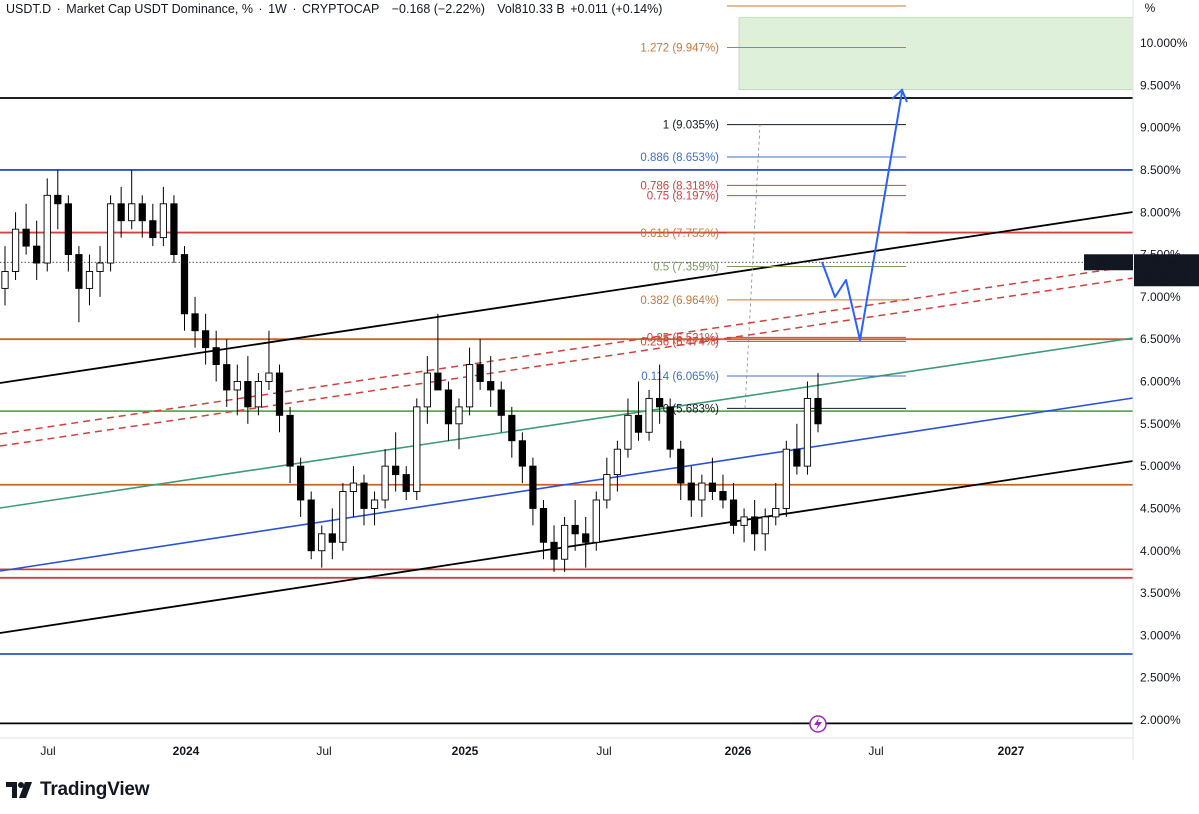 This screenshot has height=814, width=1199. Describe the element at coordinates (818, 724) in the screenshot. I see `lightning-icon` at that location.